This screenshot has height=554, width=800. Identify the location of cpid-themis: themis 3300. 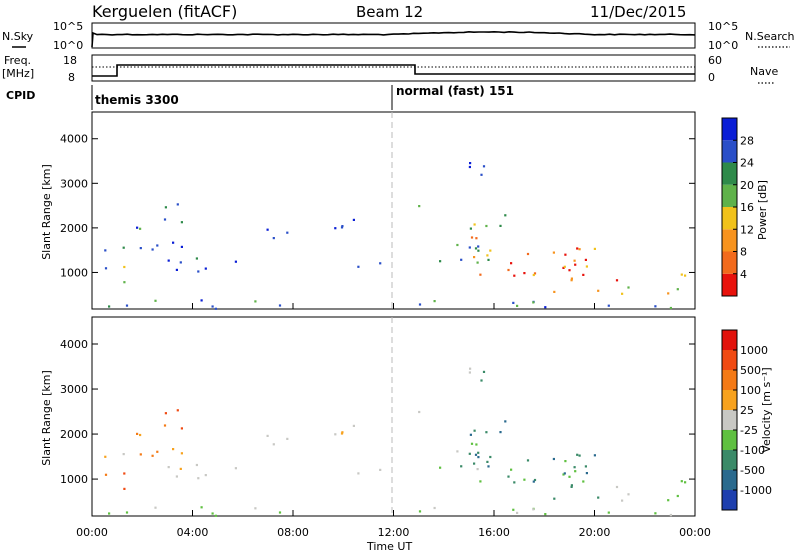
(137, 100).